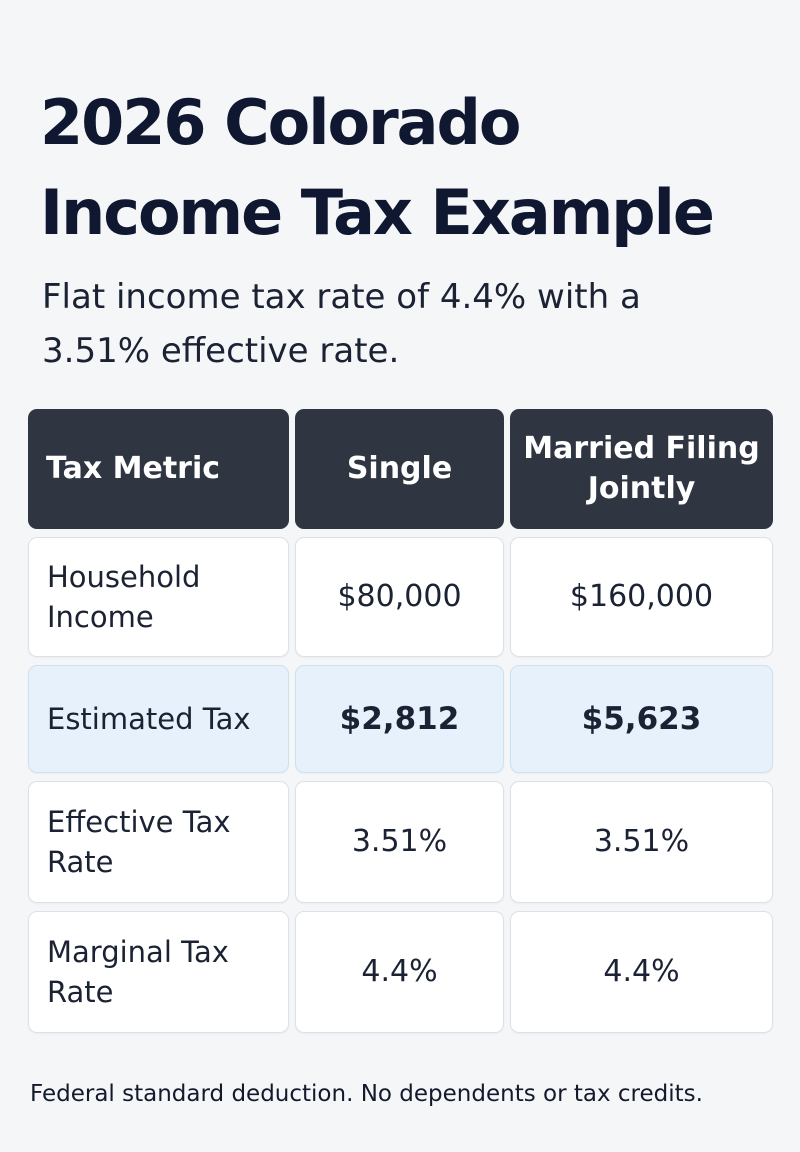 This screenshot has height=1152, width=800. What do you see at coordinates (399, 842) in the screenshot?
I see `row-effective-tax-rate-single: 3.51%` at bounding box center [399, 842].